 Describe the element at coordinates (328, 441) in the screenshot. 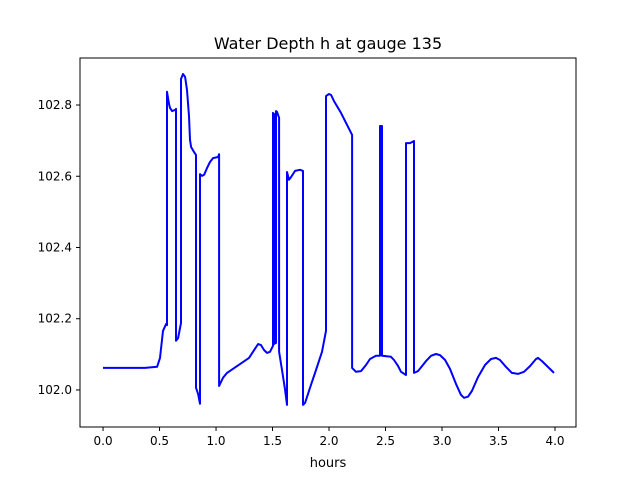

I see `x-tick-label: 2.0` at that location.